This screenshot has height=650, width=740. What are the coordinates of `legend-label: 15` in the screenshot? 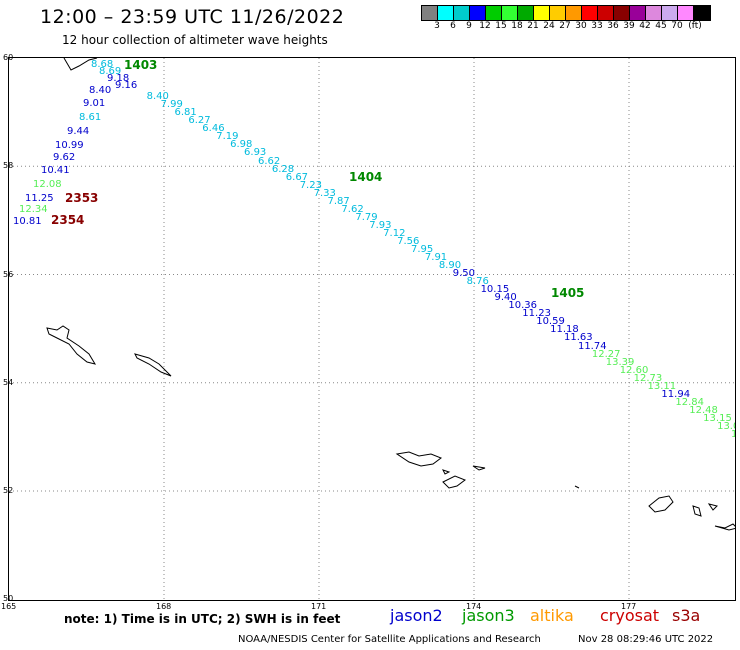 It's located at (501, 26).